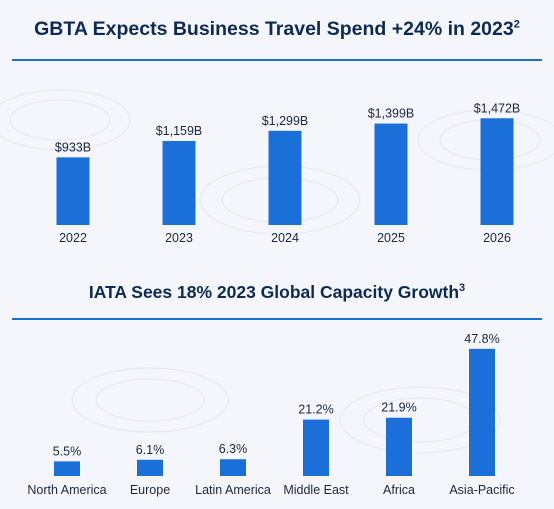 Image resolution: width=554 pixels, height=509 pixels. What do you see at coordinates (481, 490) in the screenshot?
I see `category-label-5: Asia-Pacific` at bounding box center [481, 490].